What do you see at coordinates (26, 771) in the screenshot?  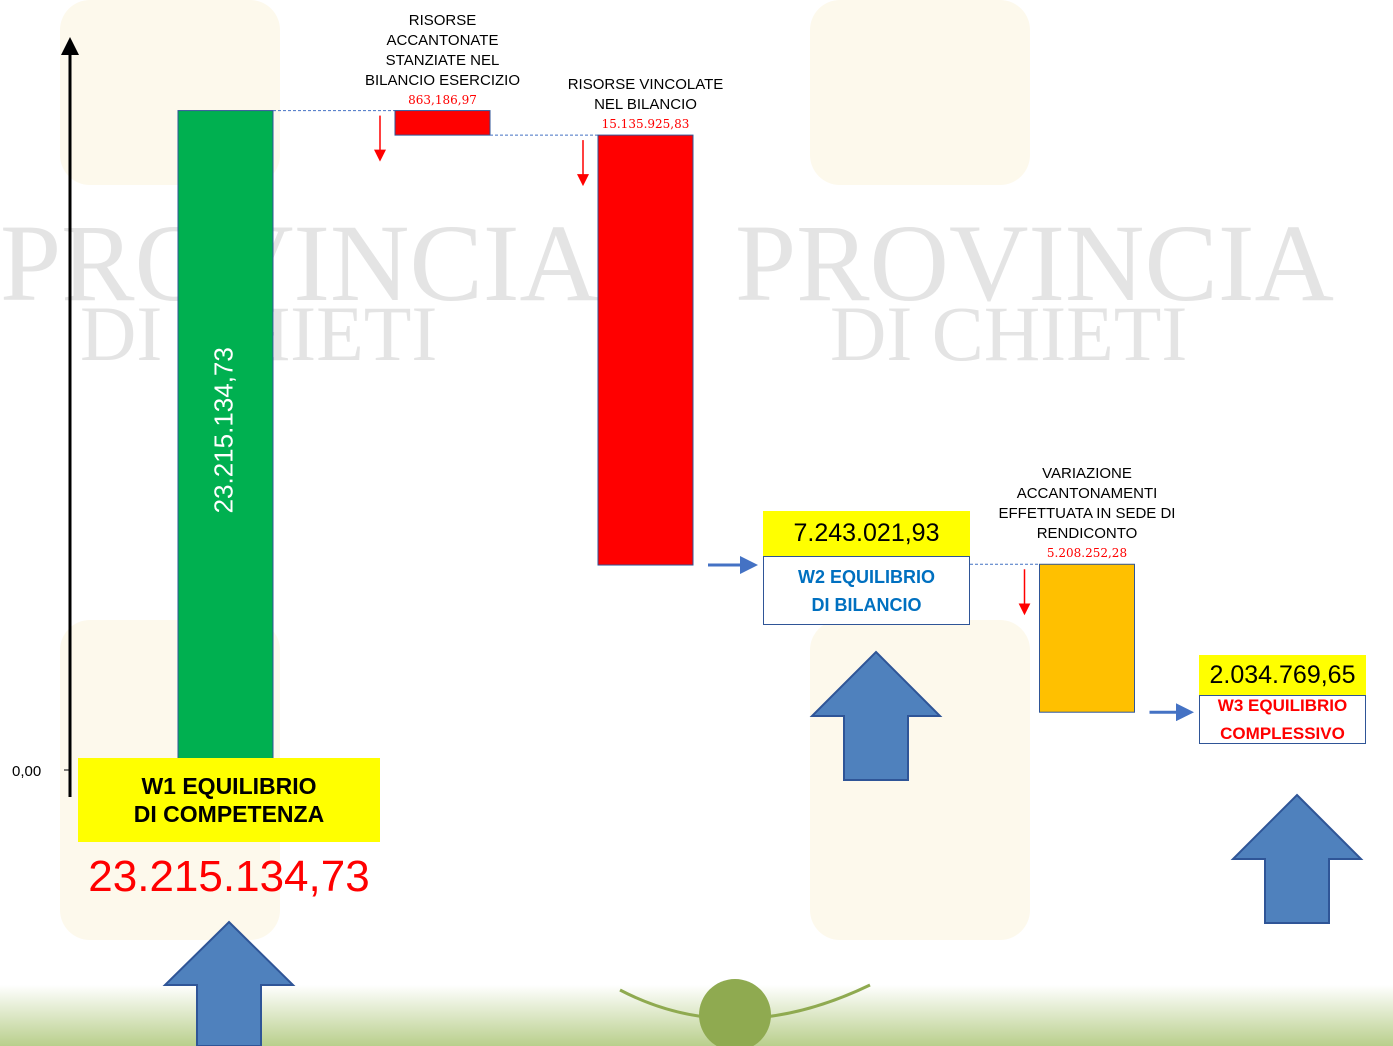 I see `y-tick-label: 0,00` at bounding box center [26, 771].